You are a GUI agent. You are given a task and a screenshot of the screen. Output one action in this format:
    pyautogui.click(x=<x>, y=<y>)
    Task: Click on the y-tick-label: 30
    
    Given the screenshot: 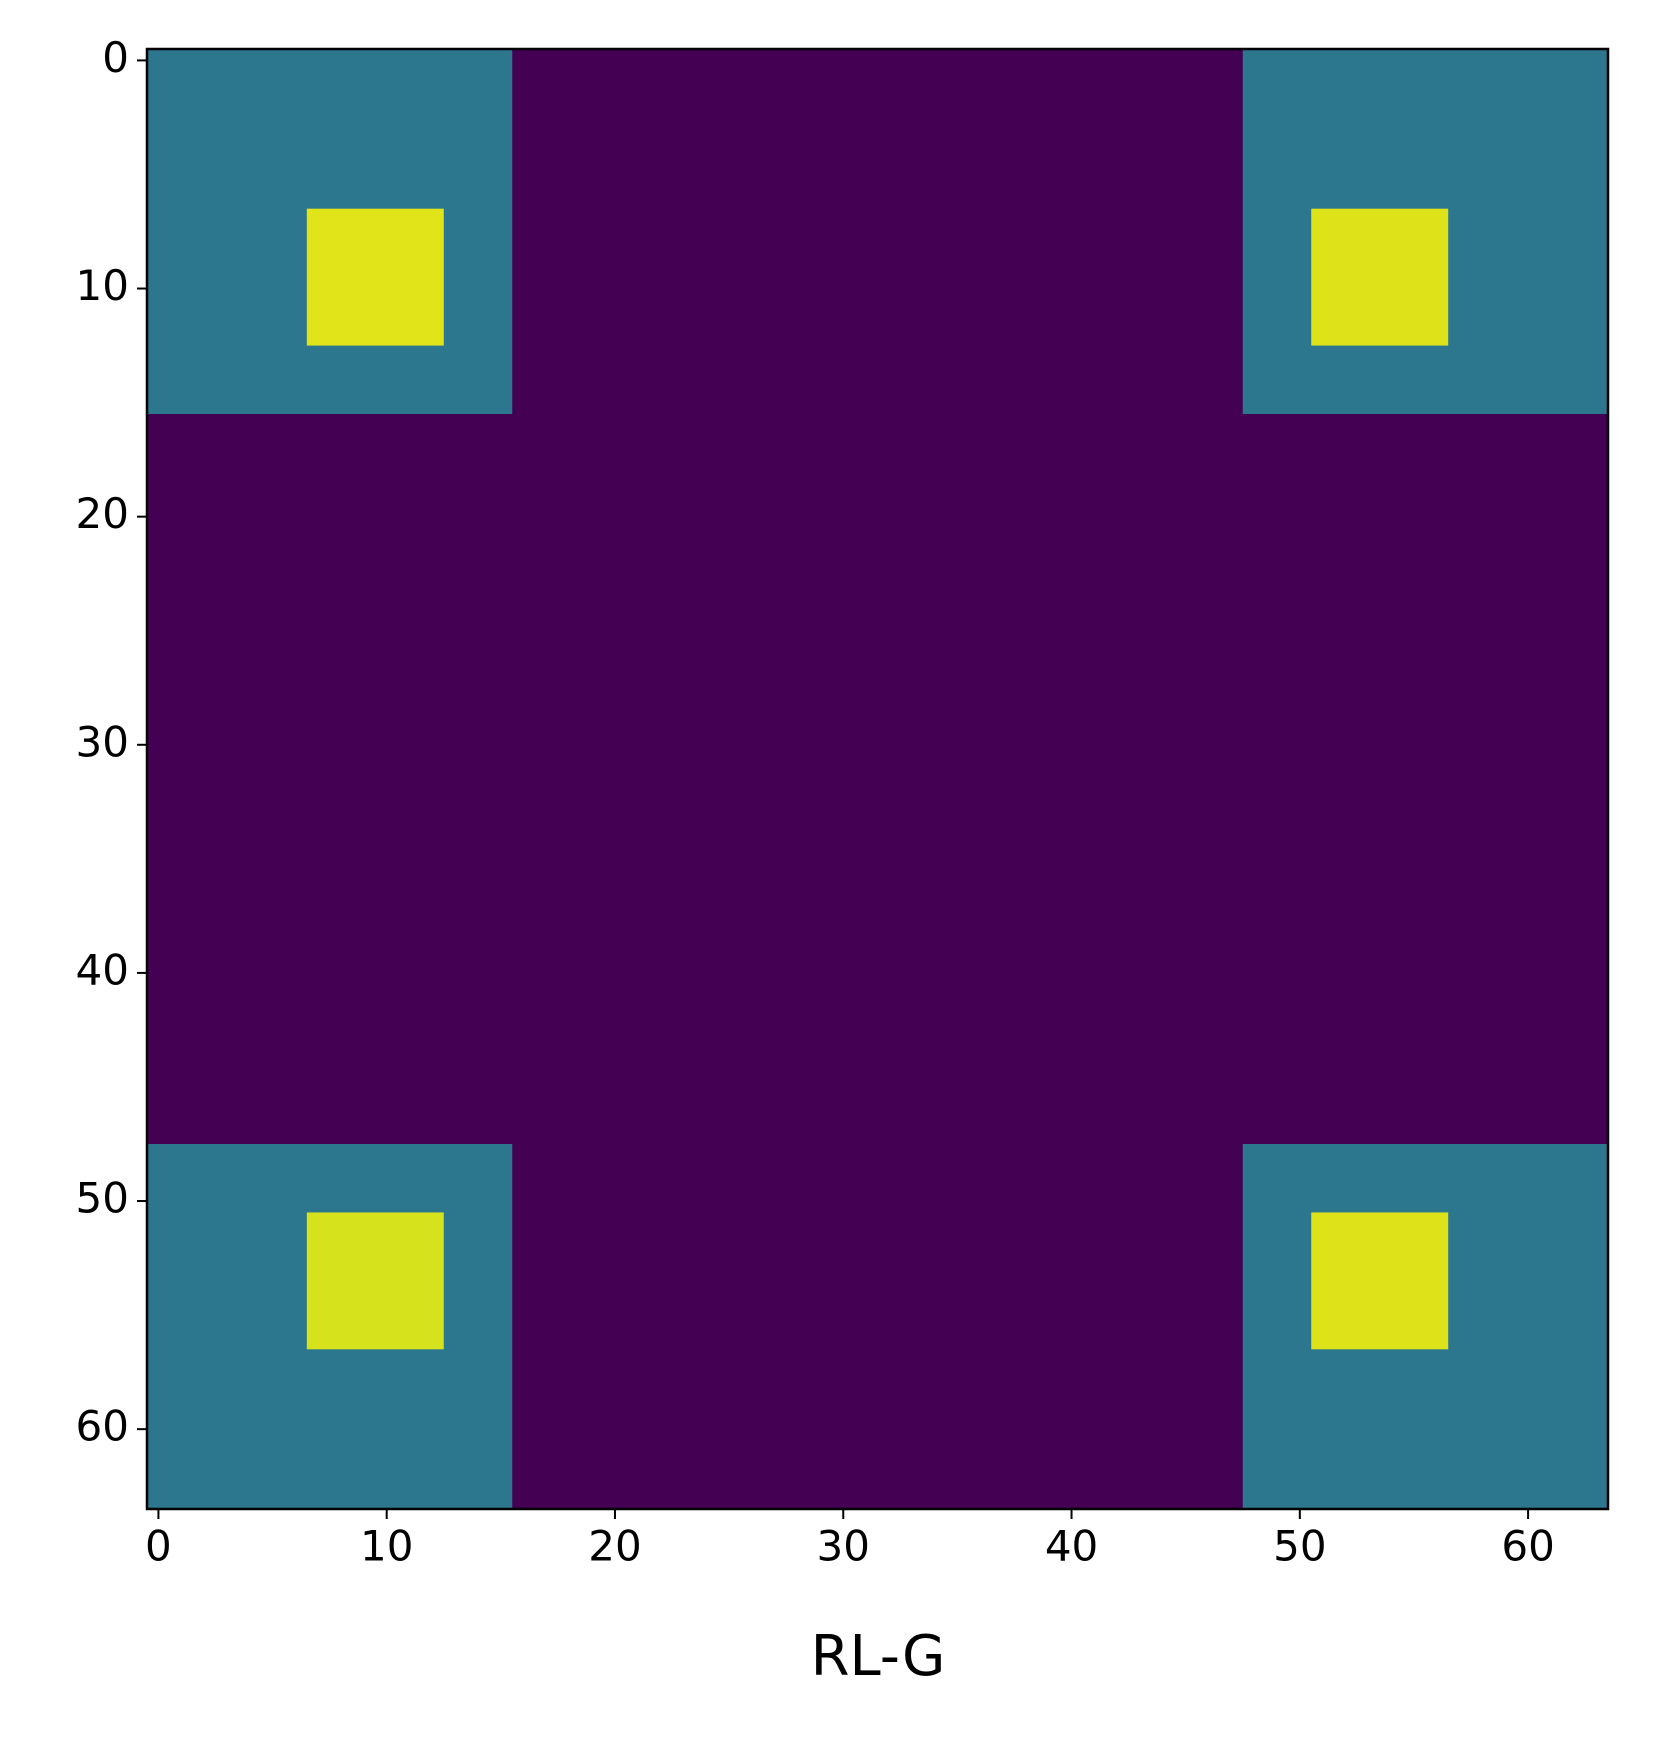 What is the action you would take?
    pyautogui.click(x=102, y=741)
    